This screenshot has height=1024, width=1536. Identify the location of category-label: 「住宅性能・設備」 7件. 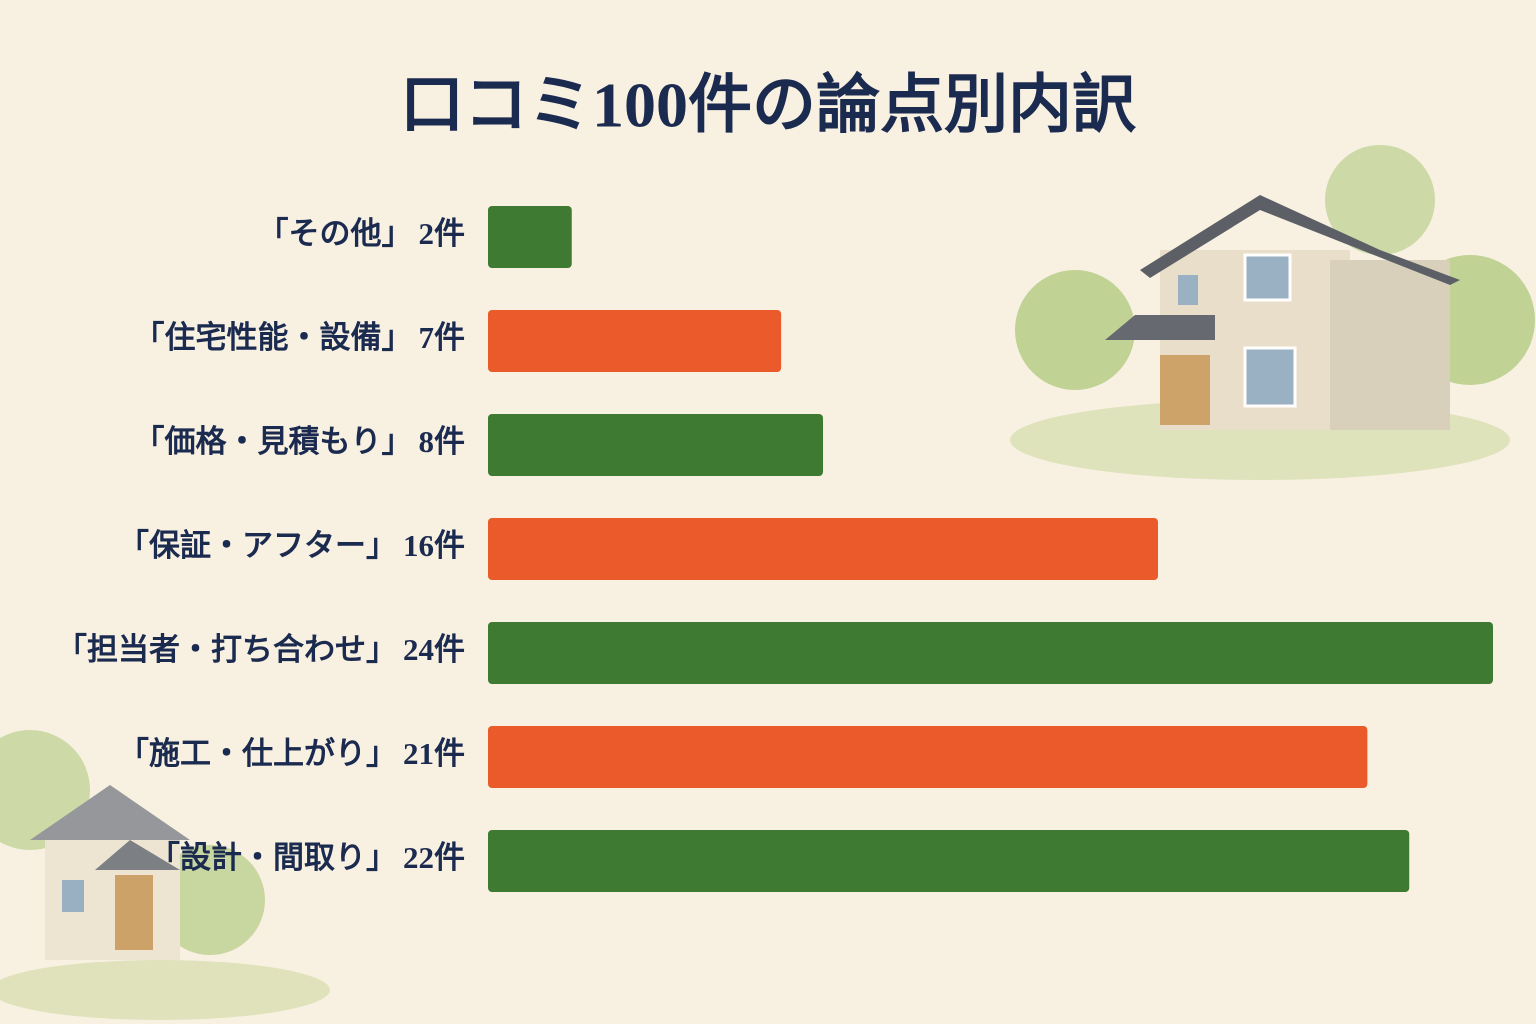
(300, 337).